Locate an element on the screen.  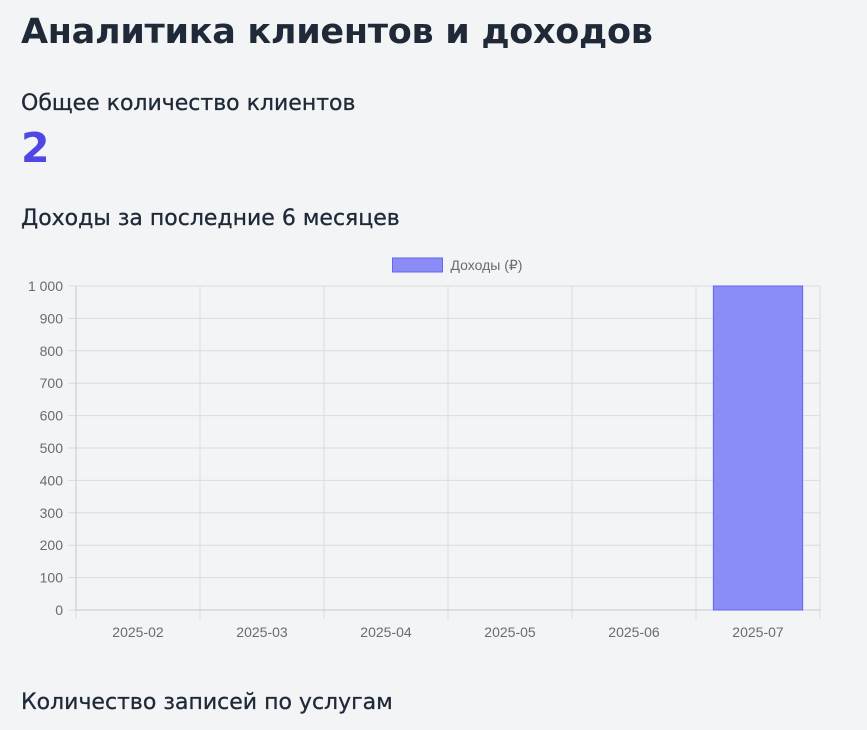
y-tick-label: 1 000 is located at coordinates (45, 286).